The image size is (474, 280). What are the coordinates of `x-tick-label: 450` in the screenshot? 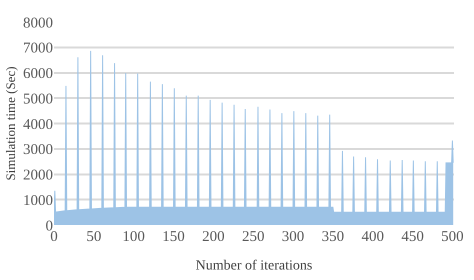 It's located at (412, 237).